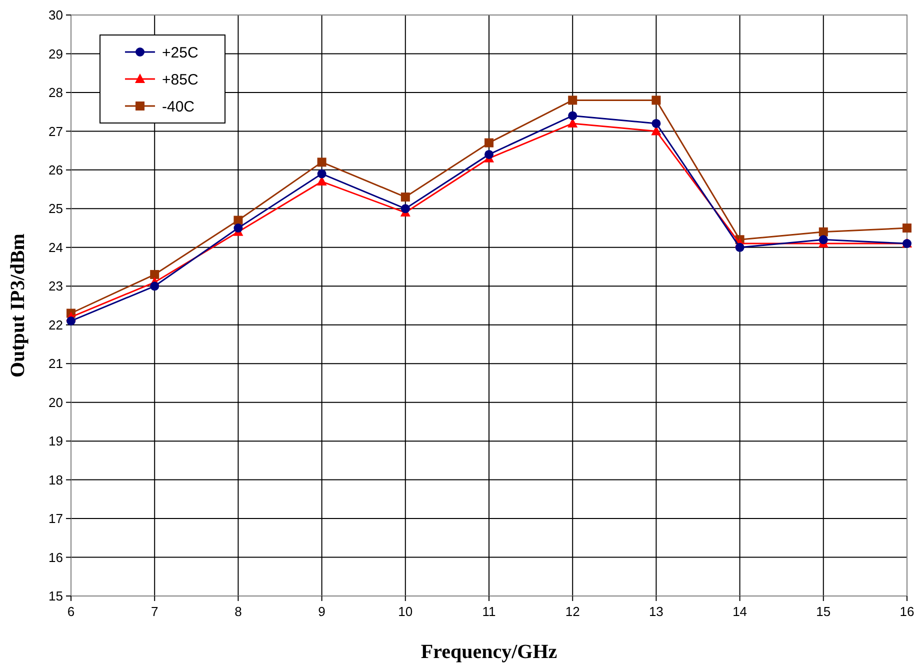 This screenshot has height=664, width=919. I want to click on x-axis-title: Frequency/GHz, so click(489, 652).